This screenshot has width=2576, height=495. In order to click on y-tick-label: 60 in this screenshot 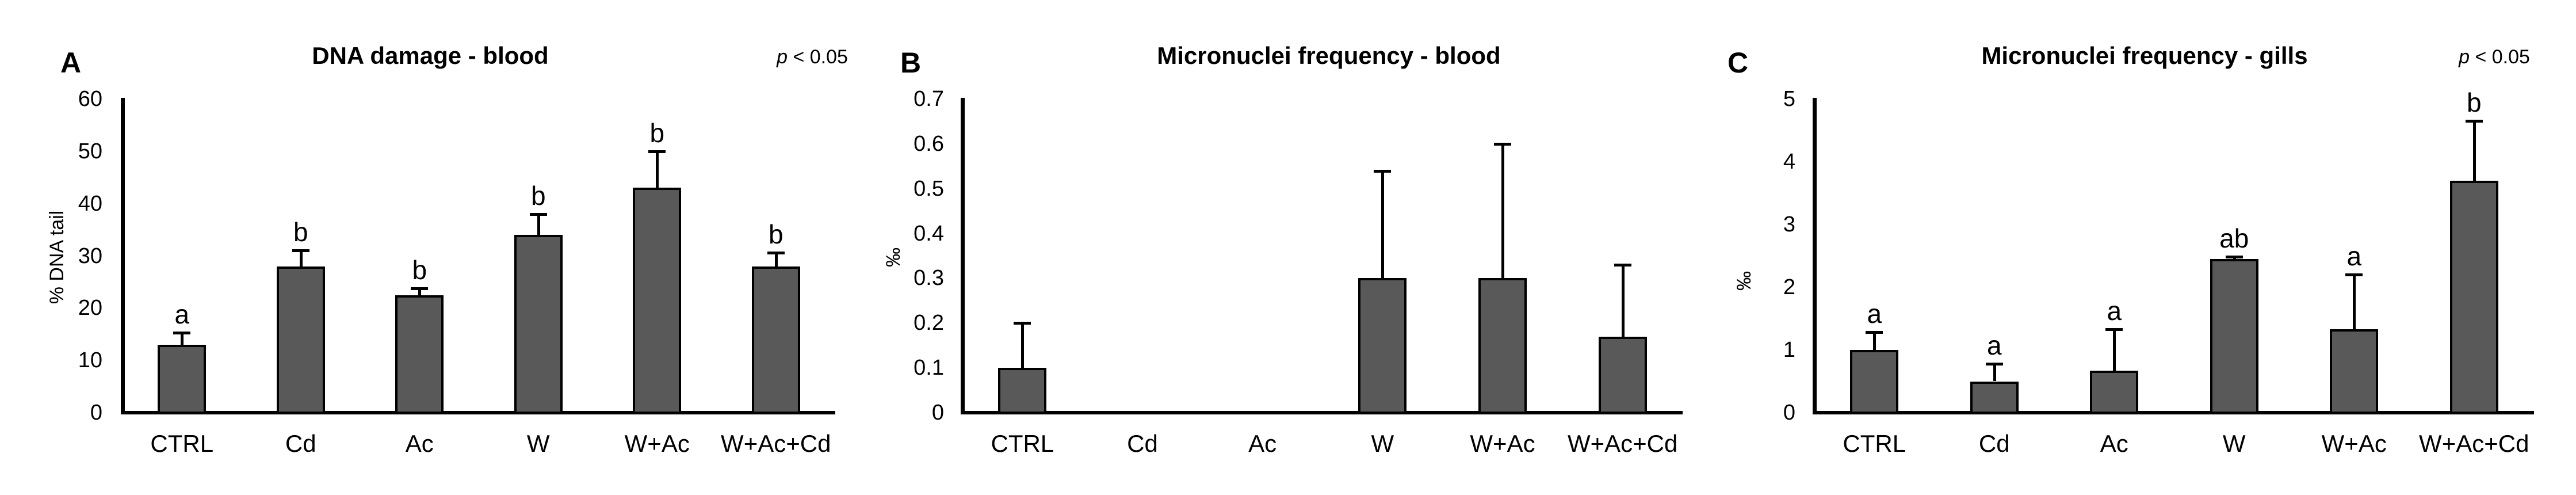, I will do `click(90, 99)`.